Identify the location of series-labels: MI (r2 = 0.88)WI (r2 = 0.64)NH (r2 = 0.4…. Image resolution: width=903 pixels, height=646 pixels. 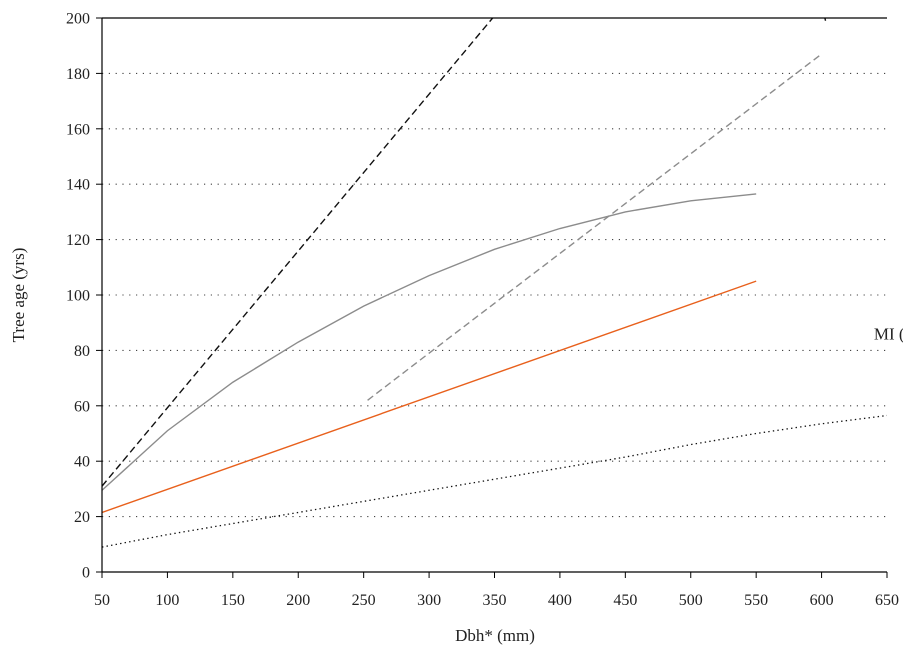
(888, 332).